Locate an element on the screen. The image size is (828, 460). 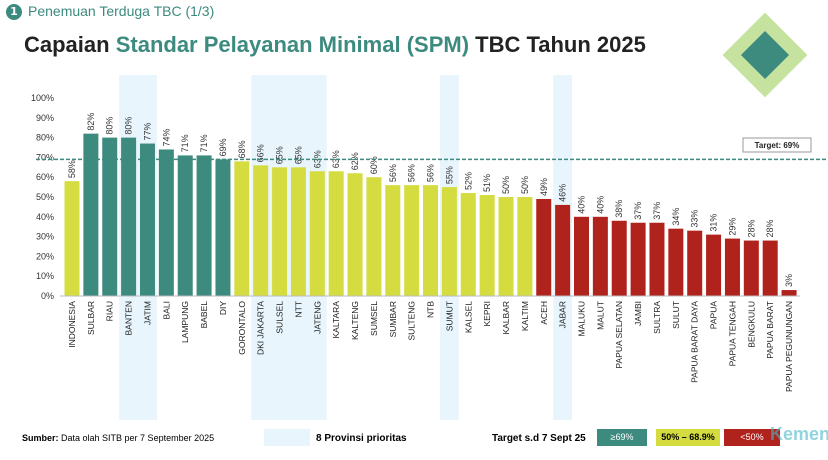
y-tick-label: 80% is located at coordinates (45, 138).